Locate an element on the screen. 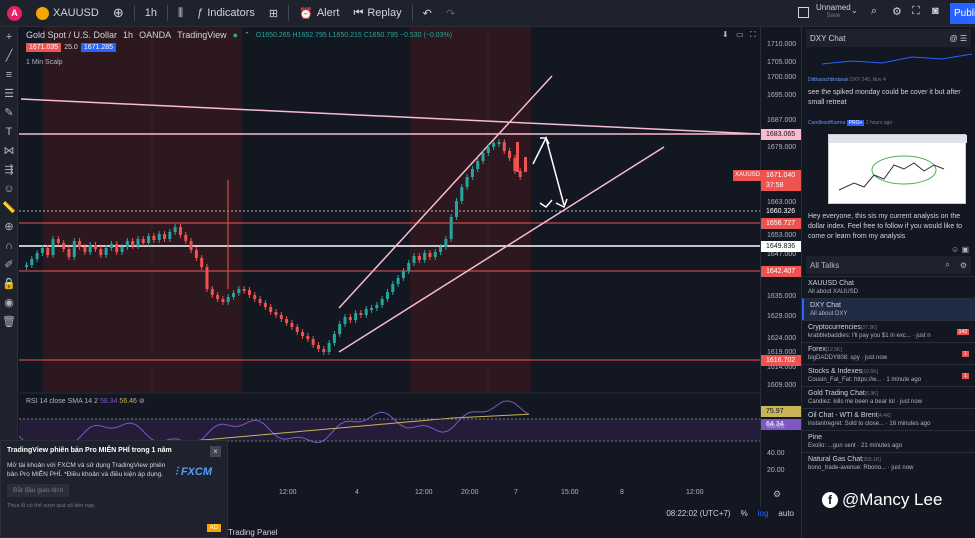  ruler-icon: 📏 is located at coordinates (9, 208).